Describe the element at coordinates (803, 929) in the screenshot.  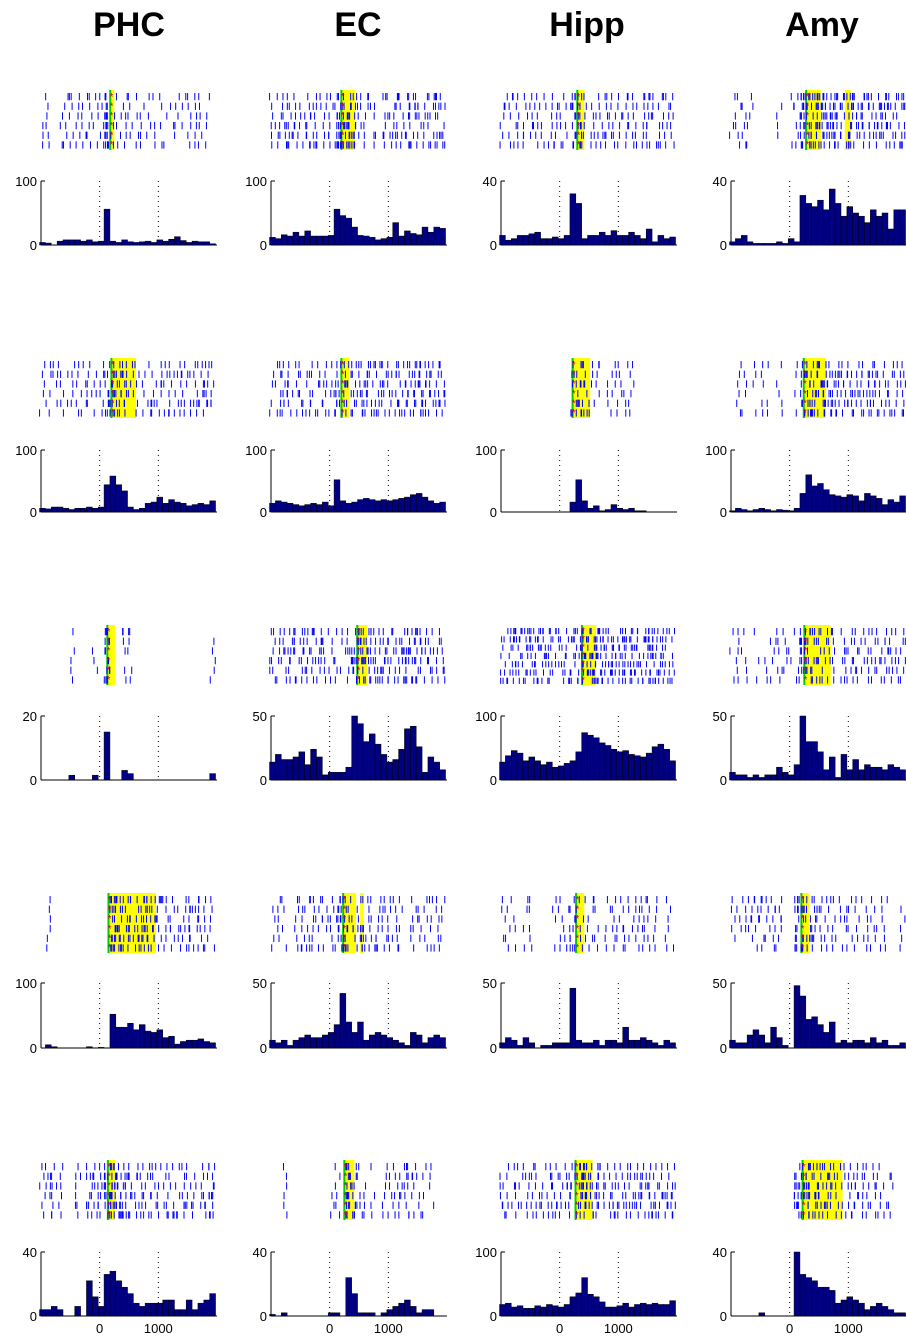
I see `raster-marker-amy-r4: *` at that location.